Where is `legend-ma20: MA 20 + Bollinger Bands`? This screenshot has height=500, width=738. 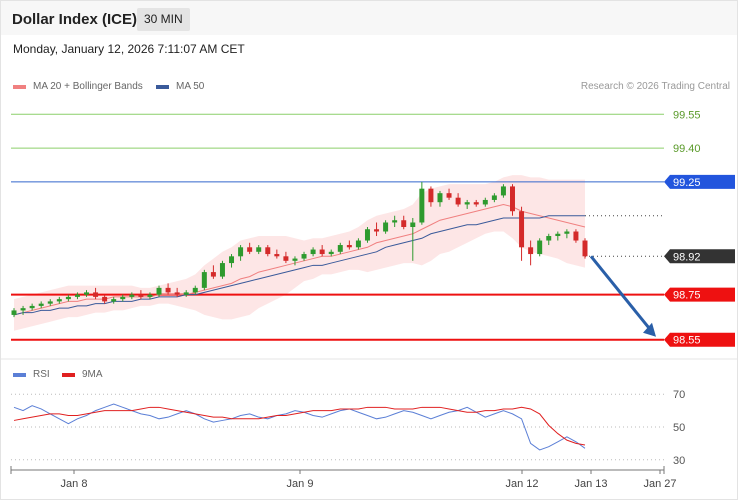
legend-ma20: MA 20 + Bollinger Bands is located at coordinates (78, 86).